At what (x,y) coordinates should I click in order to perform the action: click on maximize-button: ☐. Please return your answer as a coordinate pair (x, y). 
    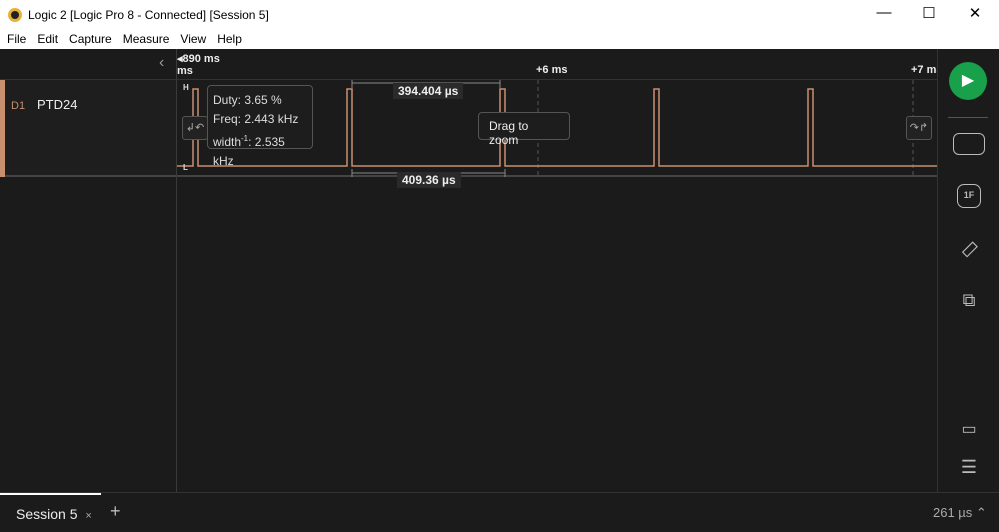
    Looking at the image, I should click on (929, 13).